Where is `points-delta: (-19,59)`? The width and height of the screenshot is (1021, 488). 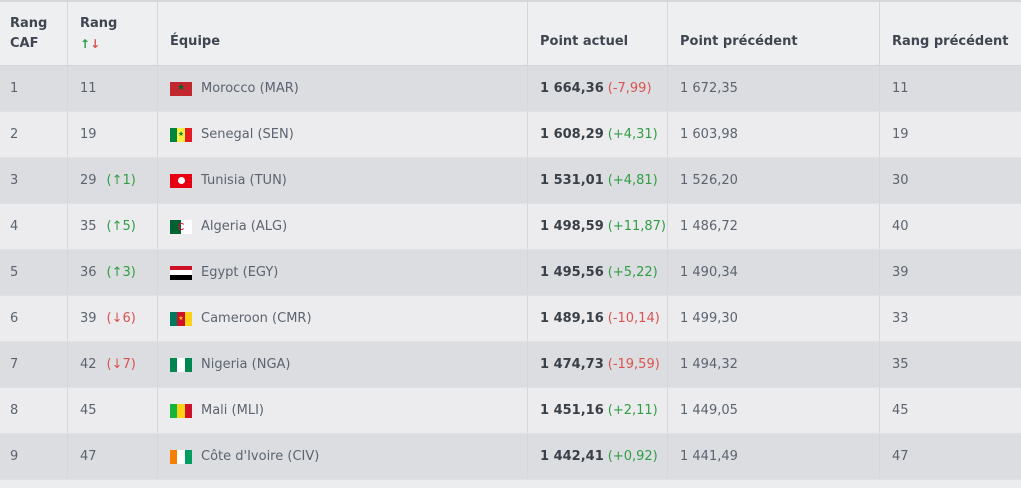 points-delta: (-19,59) is located at coordinates (633, 364).